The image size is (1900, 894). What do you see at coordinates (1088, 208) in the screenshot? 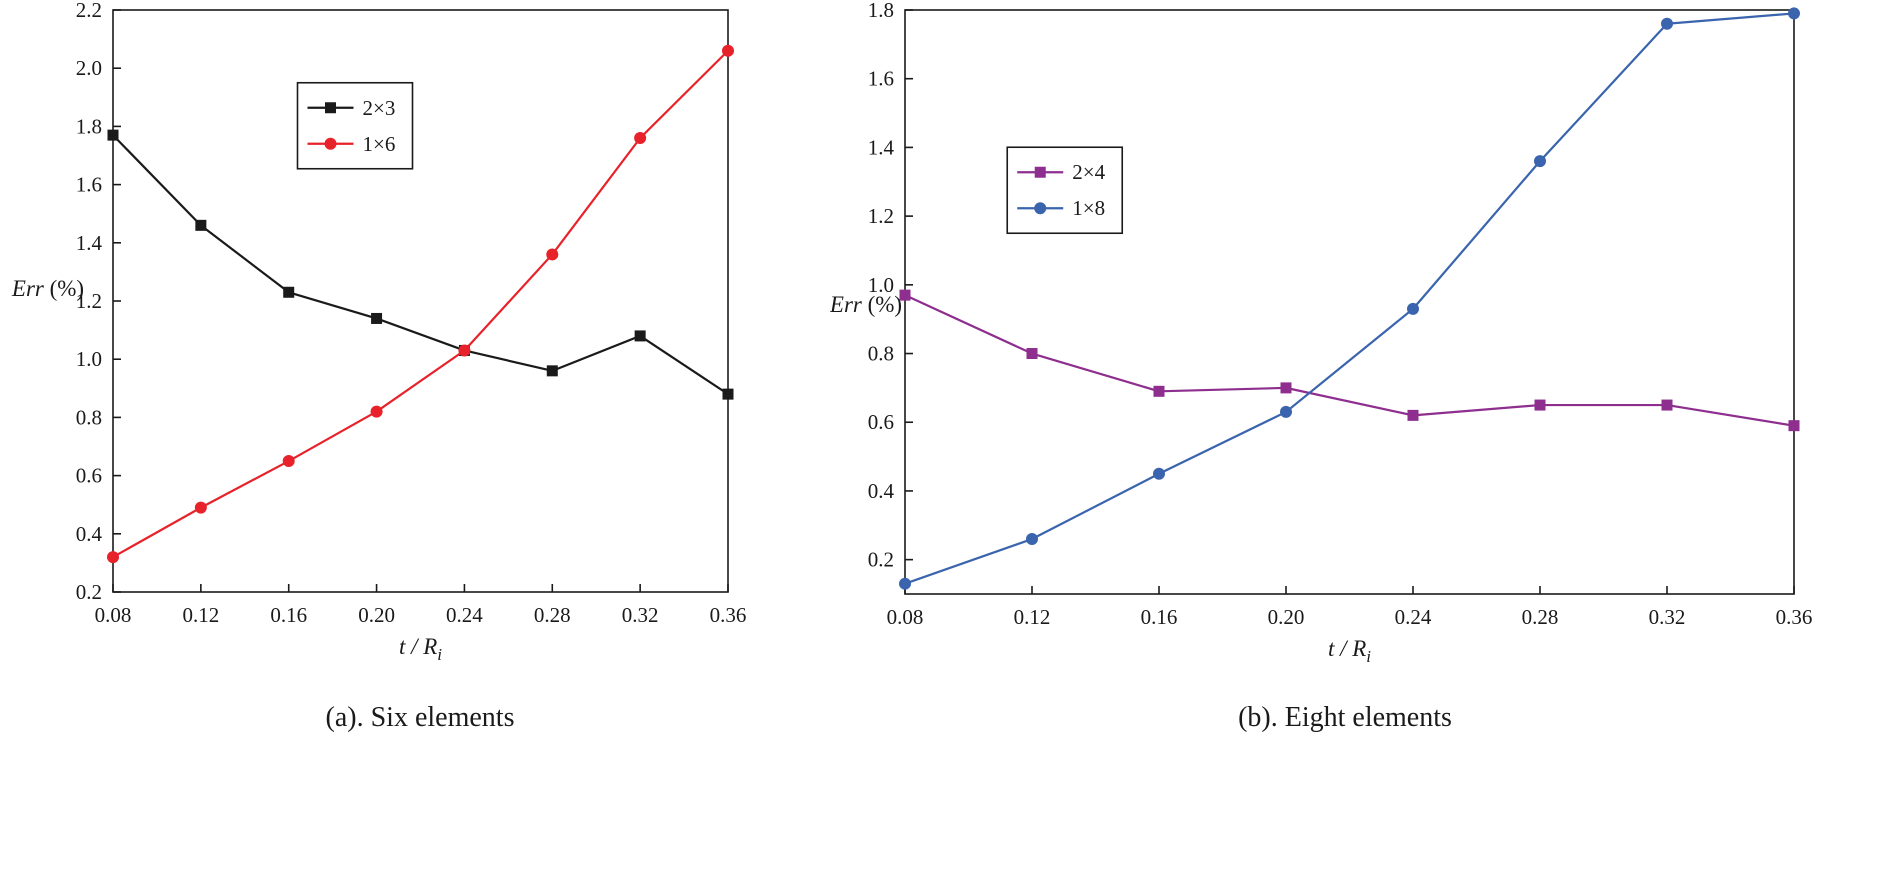
I see `svg-text: 1×8` at bounding box center [1088, 208].